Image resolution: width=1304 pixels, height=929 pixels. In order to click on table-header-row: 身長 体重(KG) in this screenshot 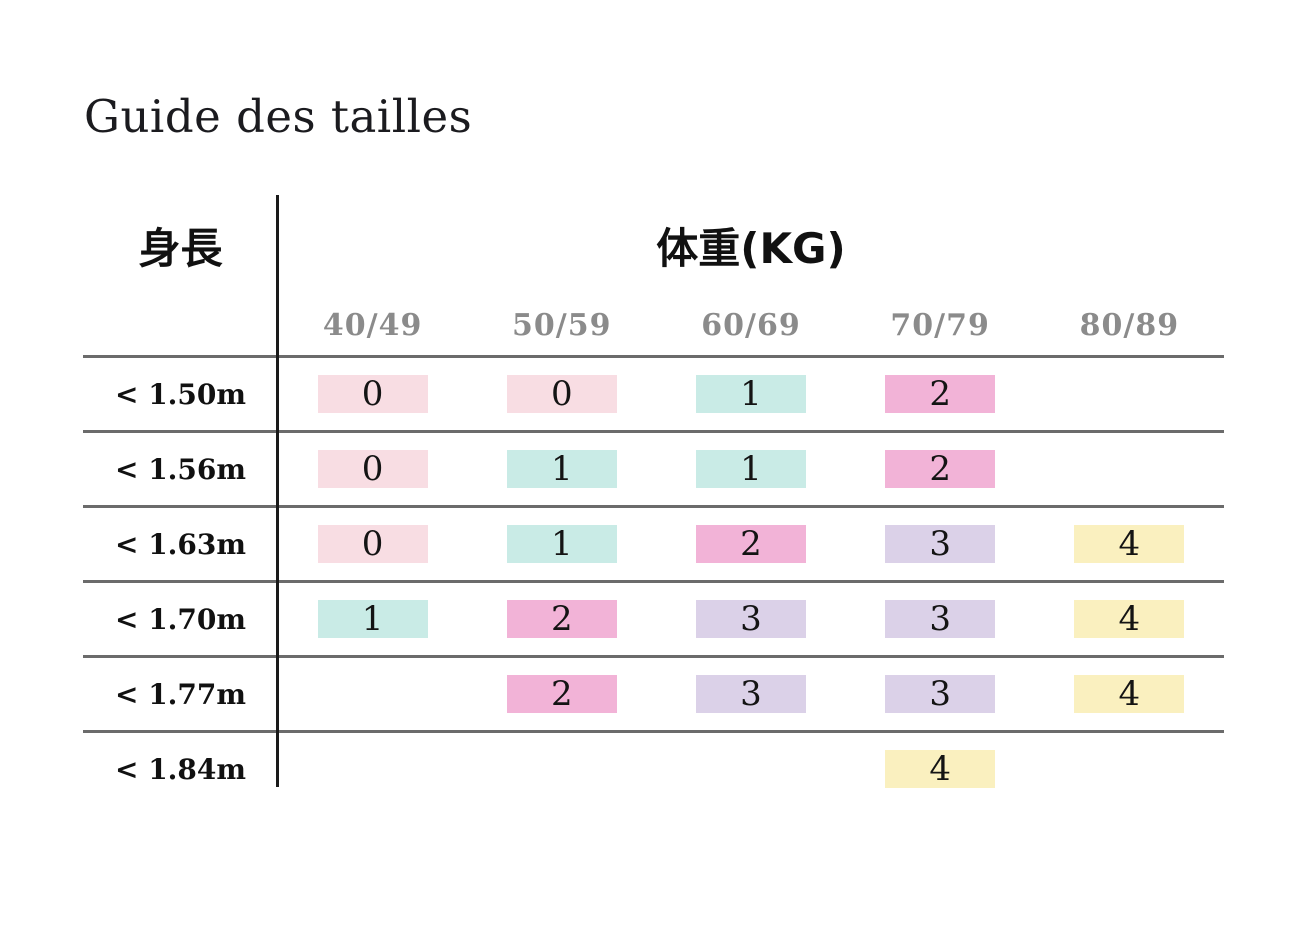, I will do `click(653, 245)`.